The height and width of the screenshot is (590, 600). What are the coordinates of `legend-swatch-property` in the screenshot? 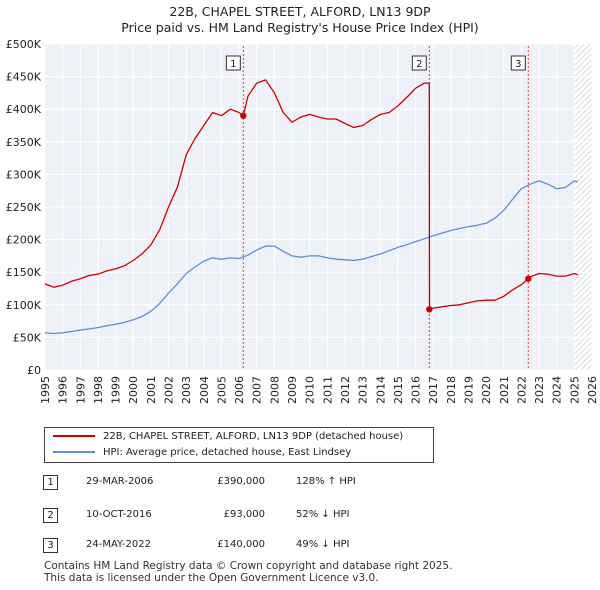 It's located at (74, 436).